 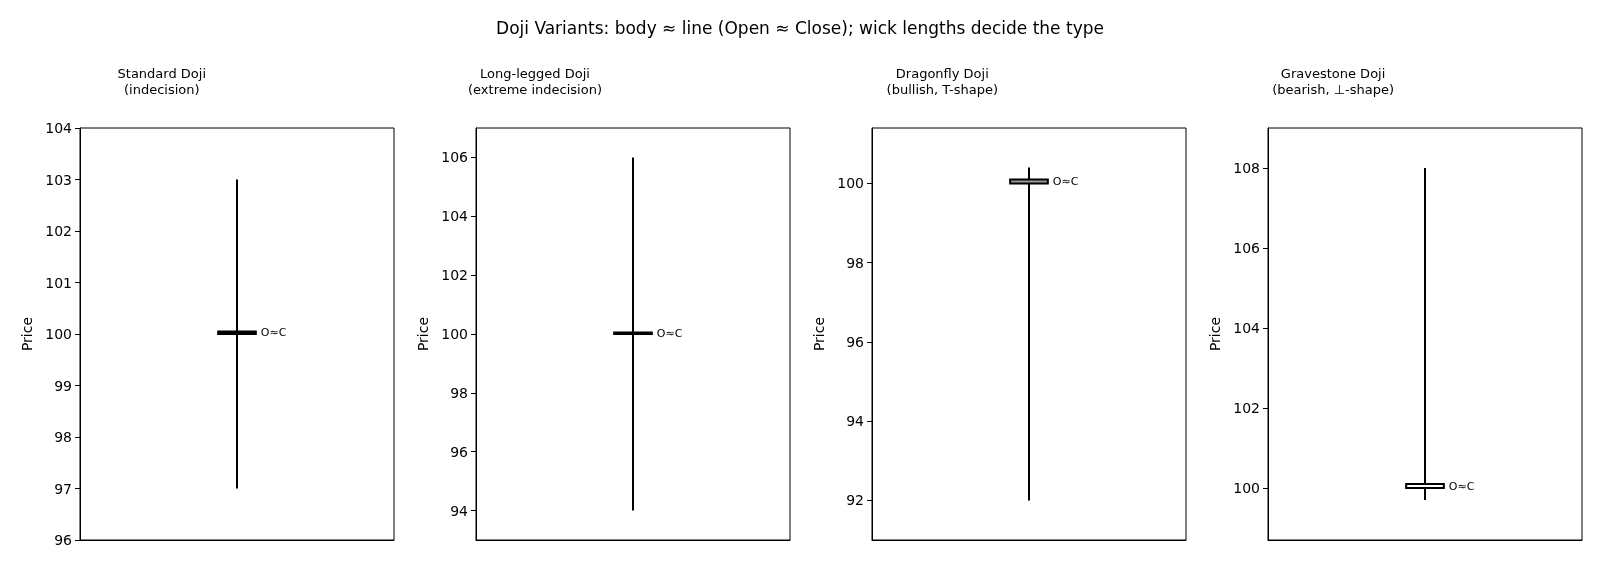 What do you see at coordinates (1246, 168) in the screenshot?
I see `y-tick-label: 108` at bounding box center [1246, 168].